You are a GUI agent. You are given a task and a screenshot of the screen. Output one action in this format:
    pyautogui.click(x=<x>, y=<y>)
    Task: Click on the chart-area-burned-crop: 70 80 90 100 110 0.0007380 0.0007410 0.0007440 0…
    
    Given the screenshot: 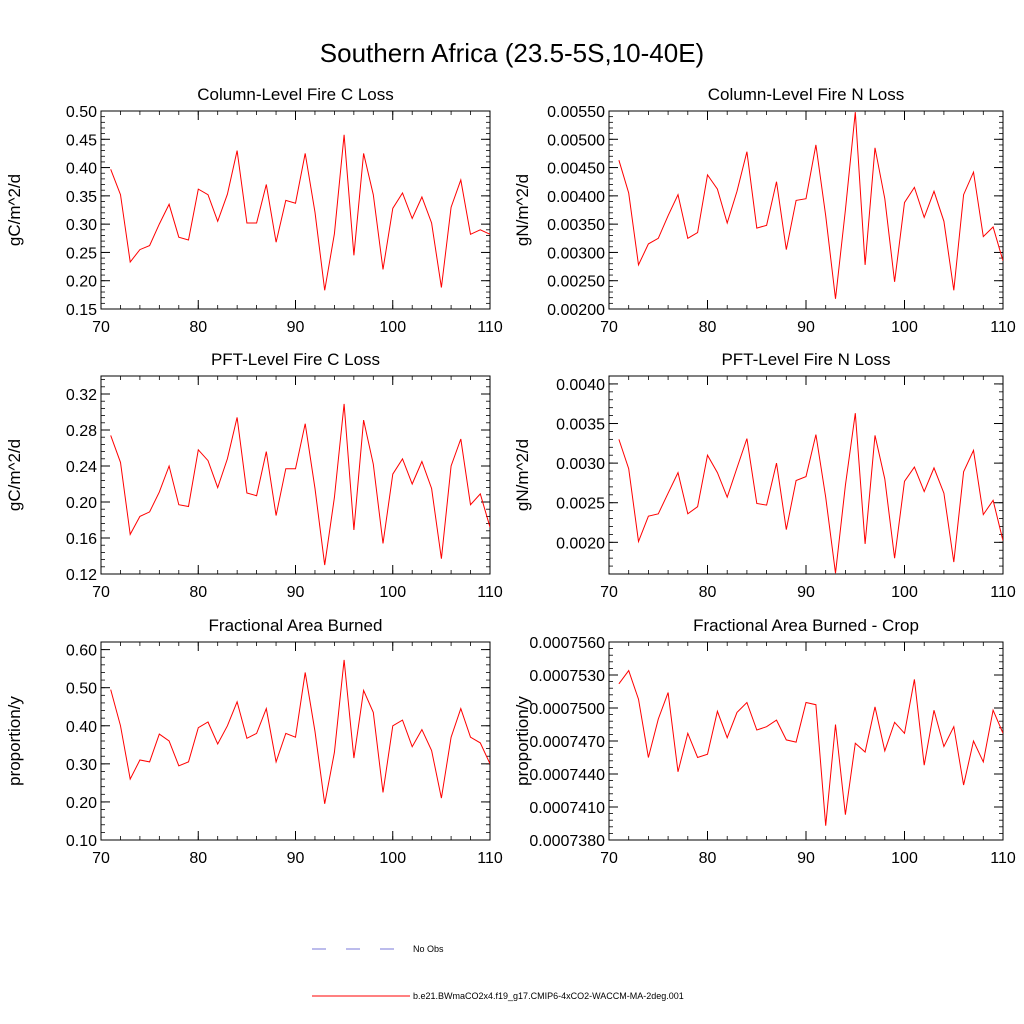 What is the action you would take?
    pyautogui.click(x=764, y=741)
    